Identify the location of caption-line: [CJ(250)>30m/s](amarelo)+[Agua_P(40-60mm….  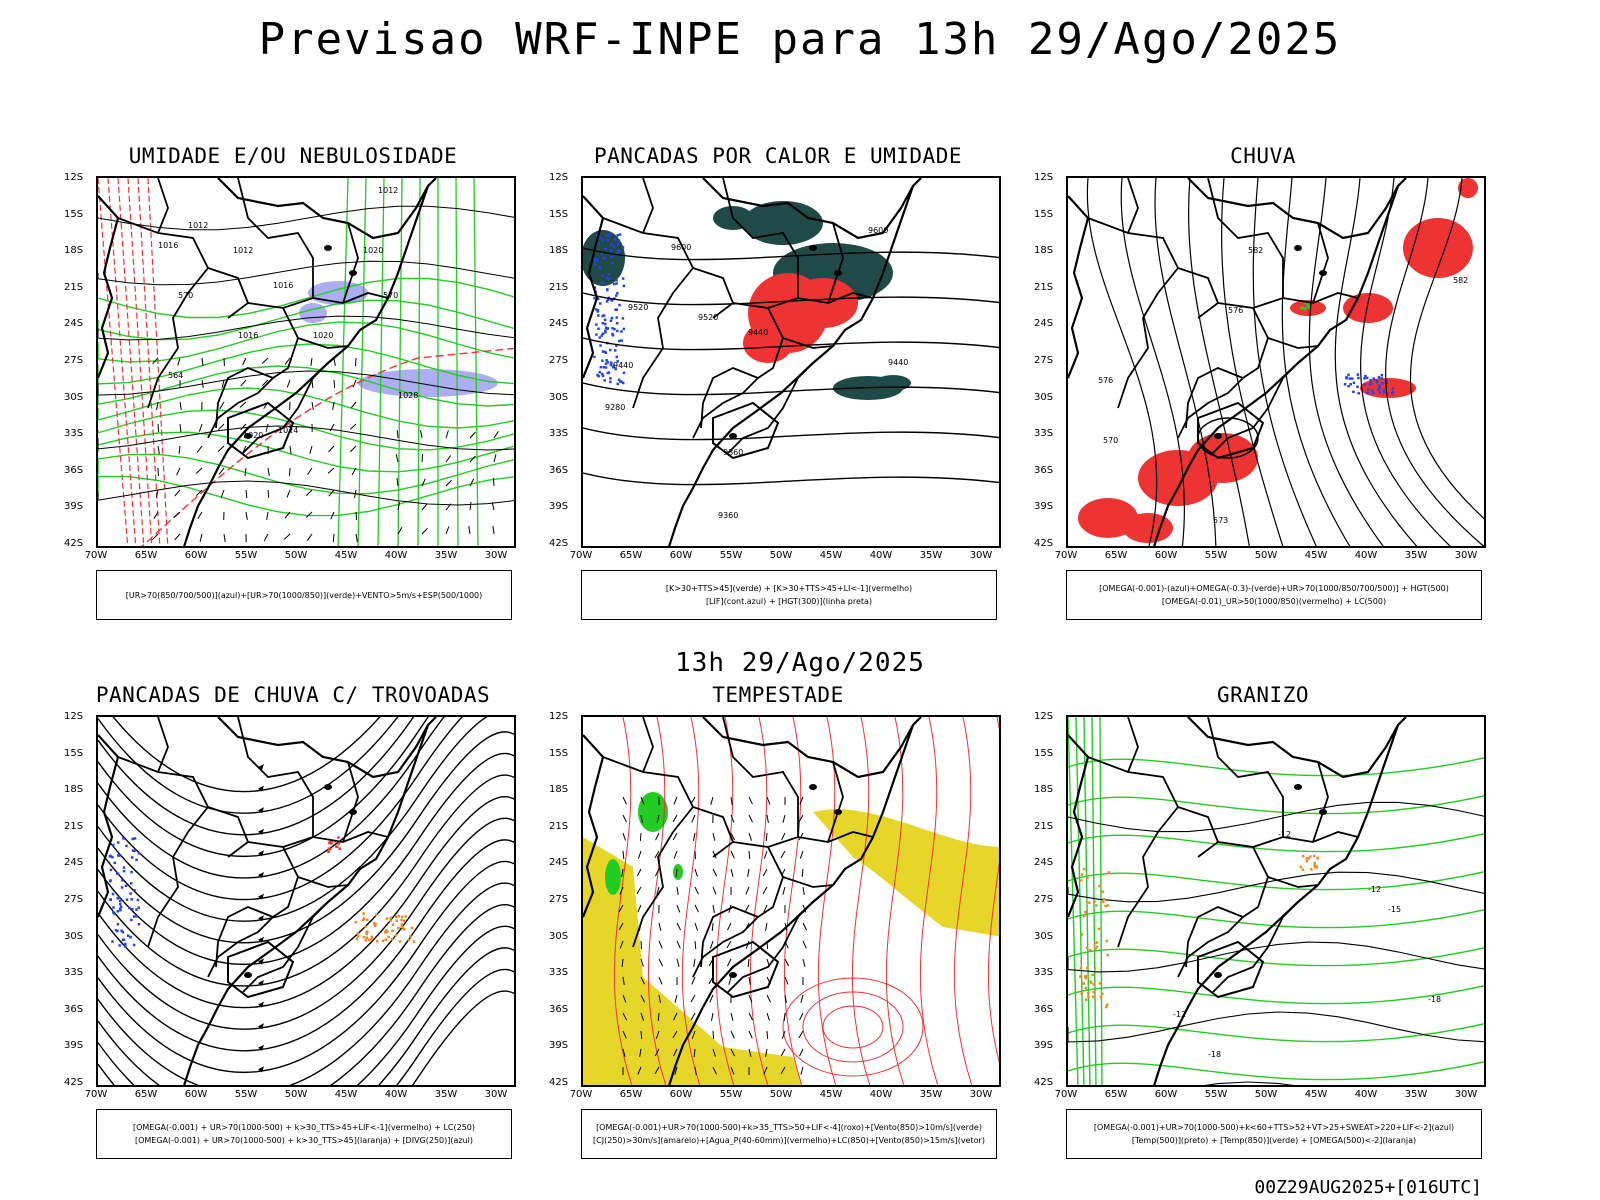
(789, 1140).